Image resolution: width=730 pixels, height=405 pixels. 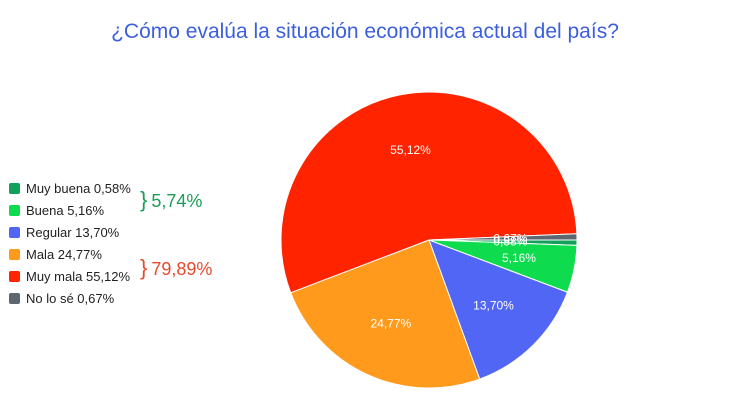 What do you see at coordinates (177, 201) in the screenshot?
I see `group-total-positive-value: 5,74%` at bounding box center [177, 201].